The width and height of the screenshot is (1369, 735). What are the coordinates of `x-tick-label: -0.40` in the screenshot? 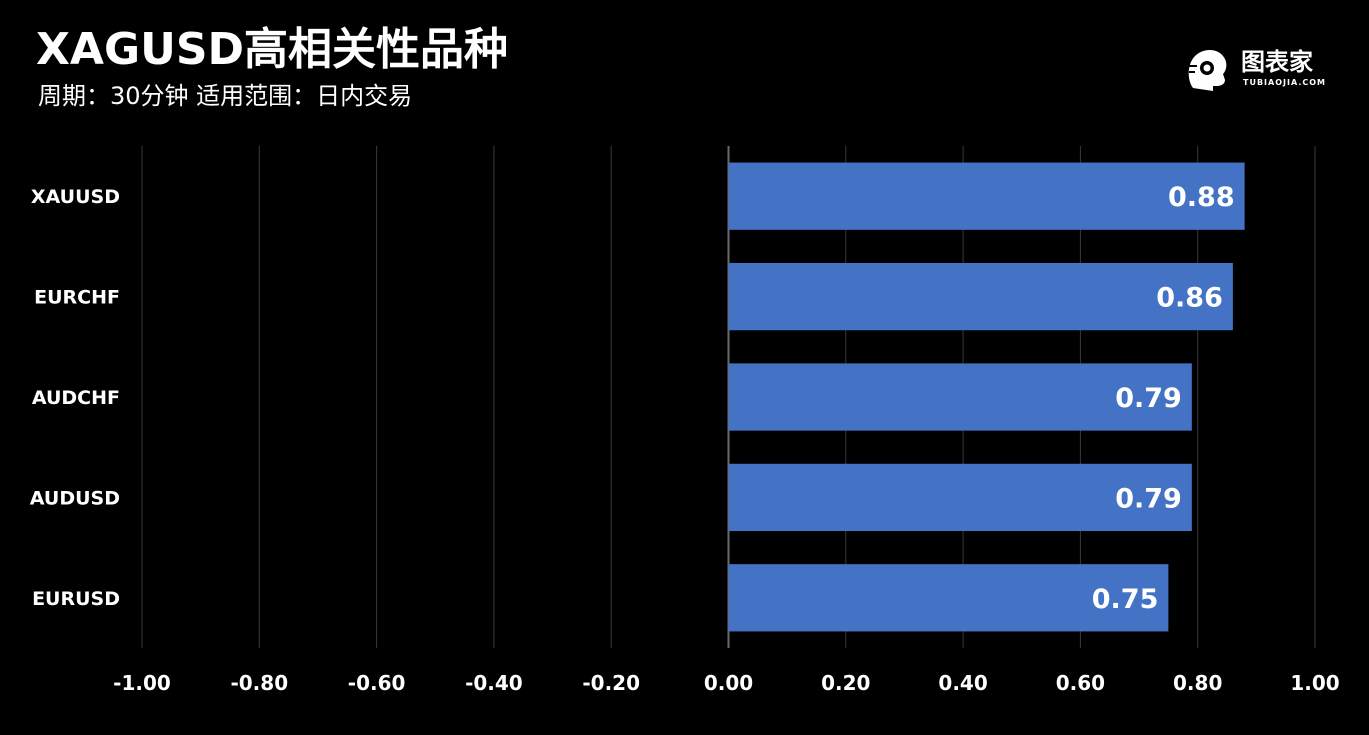 It's located at (494, 683).